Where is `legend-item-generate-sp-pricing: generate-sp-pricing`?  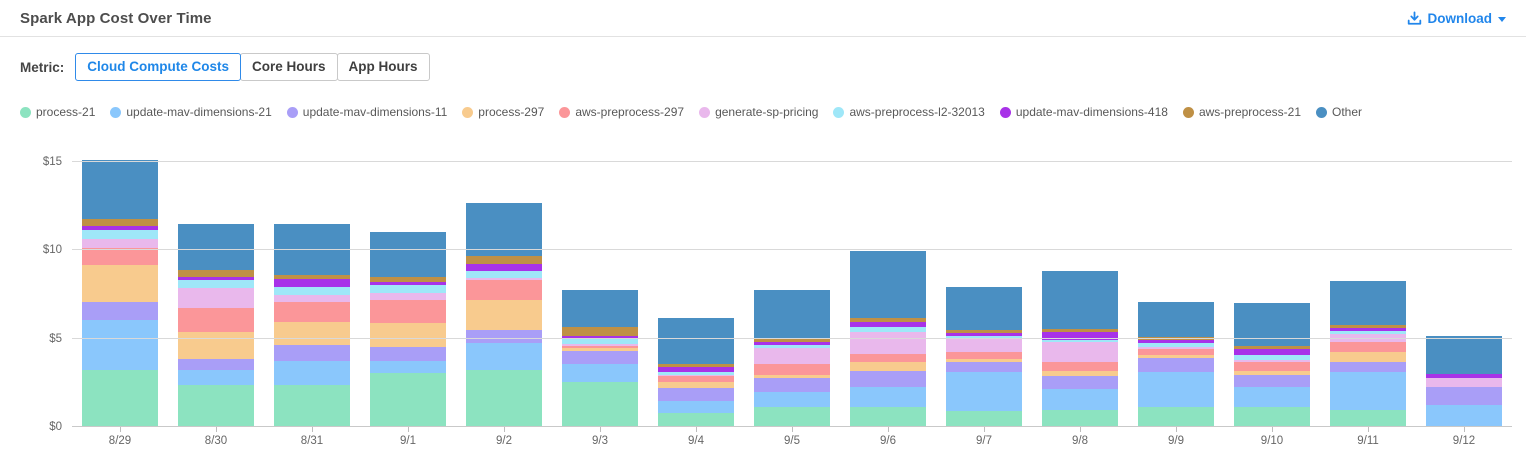 legend-item-generate-sp-pricing: generate-sp-pricing is located at coordinates (758, 112).